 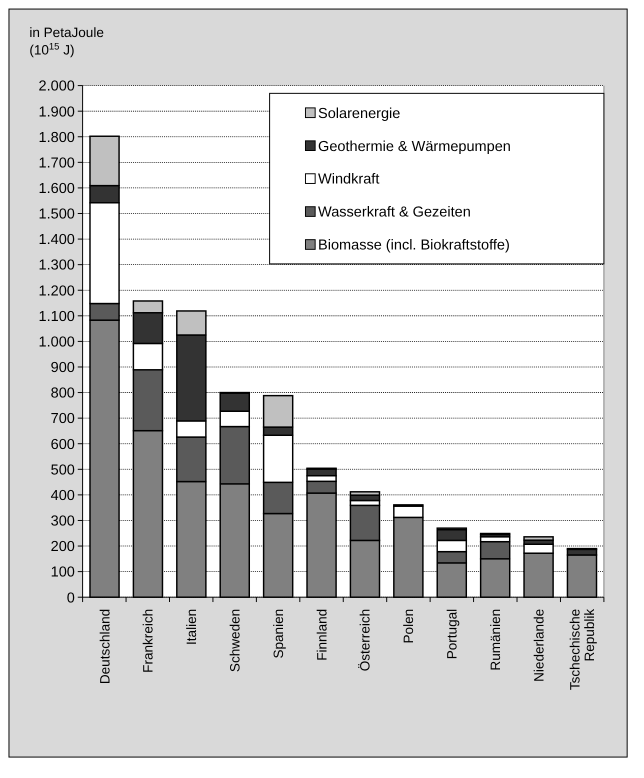 I want to click on legend-label: Biomasse (incl. Biokraftstoffe), so click(x=414, y=246).